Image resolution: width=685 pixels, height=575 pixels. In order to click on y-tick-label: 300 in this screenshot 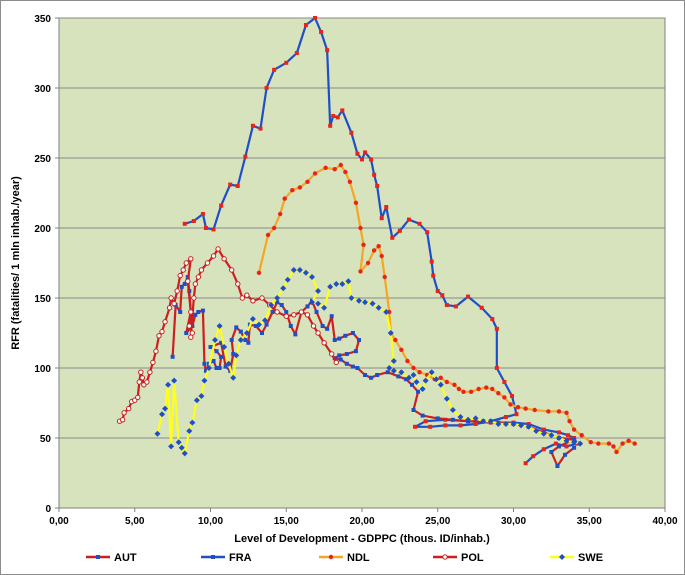, I will do `click(42, 89)`.